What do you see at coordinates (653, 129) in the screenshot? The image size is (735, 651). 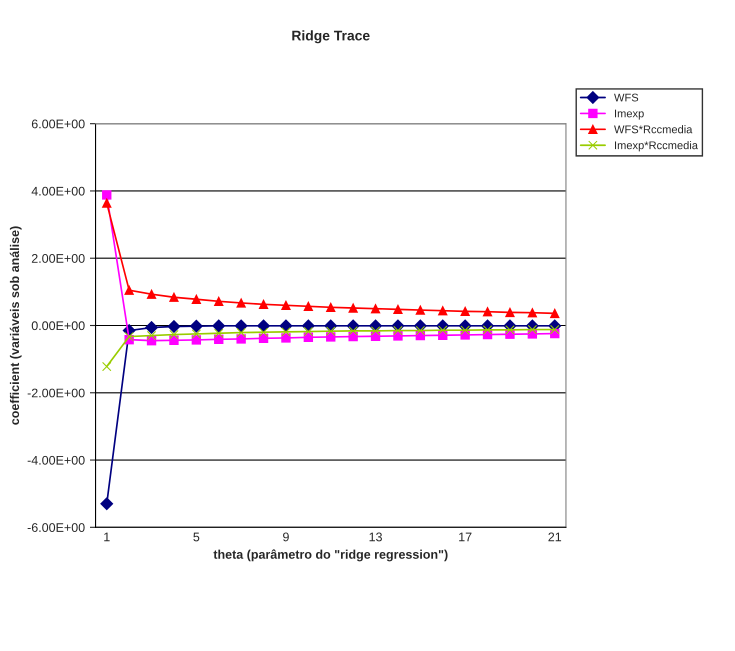 I see `legend-label: WFS*Rccmedia` at bounding box center [653, 129].